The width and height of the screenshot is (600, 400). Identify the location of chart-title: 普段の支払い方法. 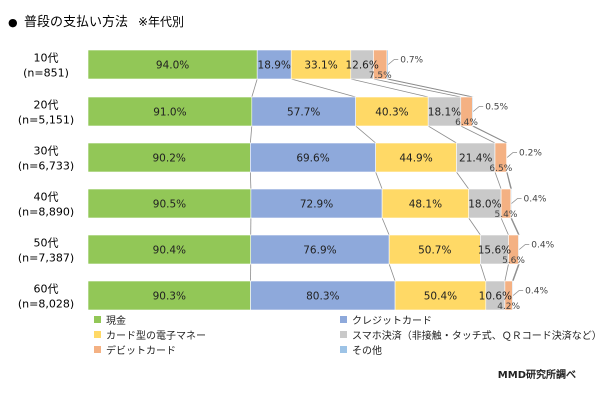
(76, 22).